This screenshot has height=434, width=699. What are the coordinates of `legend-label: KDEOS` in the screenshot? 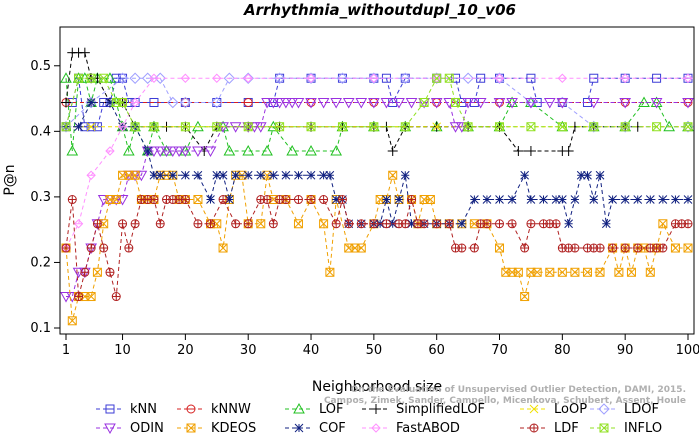 It's located at (233, 427).